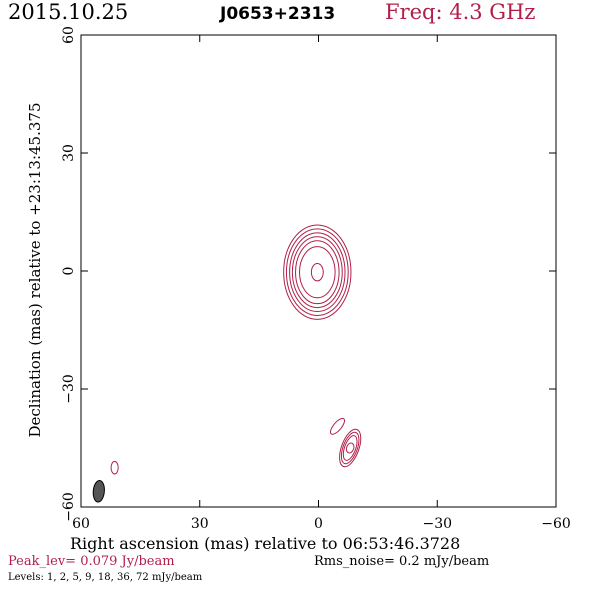 The image size is (590, 590). What do you see at coordinates (68, 12) in the screenshot?
I see `observation-date: 2015.10.25` at bounding box center [68, 12].